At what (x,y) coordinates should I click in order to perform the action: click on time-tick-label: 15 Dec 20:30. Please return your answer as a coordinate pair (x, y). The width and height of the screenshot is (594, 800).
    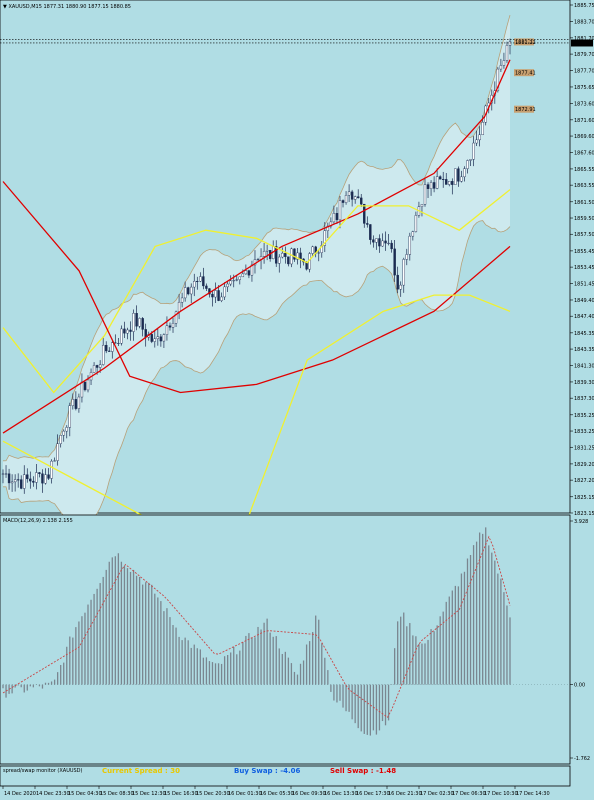
    Looking at the image, I should click on (213, 794).